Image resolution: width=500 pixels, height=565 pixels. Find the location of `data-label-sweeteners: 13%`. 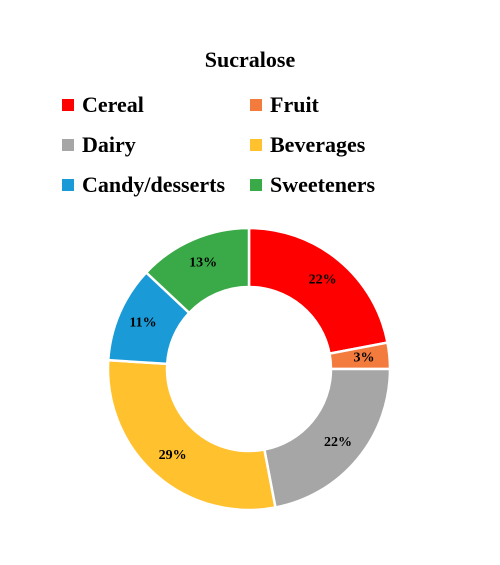

data-label-sweeteners: 13% is located at coordinates (203, 262).